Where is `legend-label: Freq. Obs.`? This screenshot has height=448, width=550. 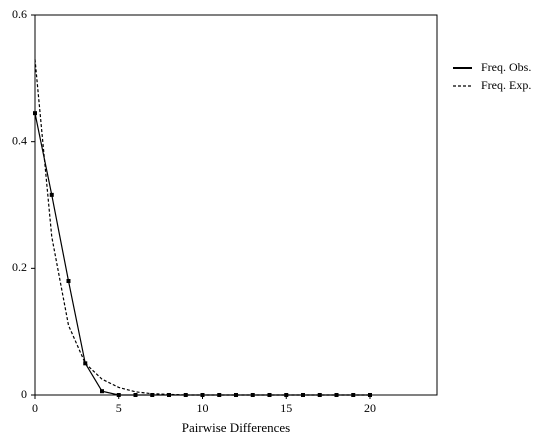
legend-label: Freq. Obs. is located at coordinates (506, 67).